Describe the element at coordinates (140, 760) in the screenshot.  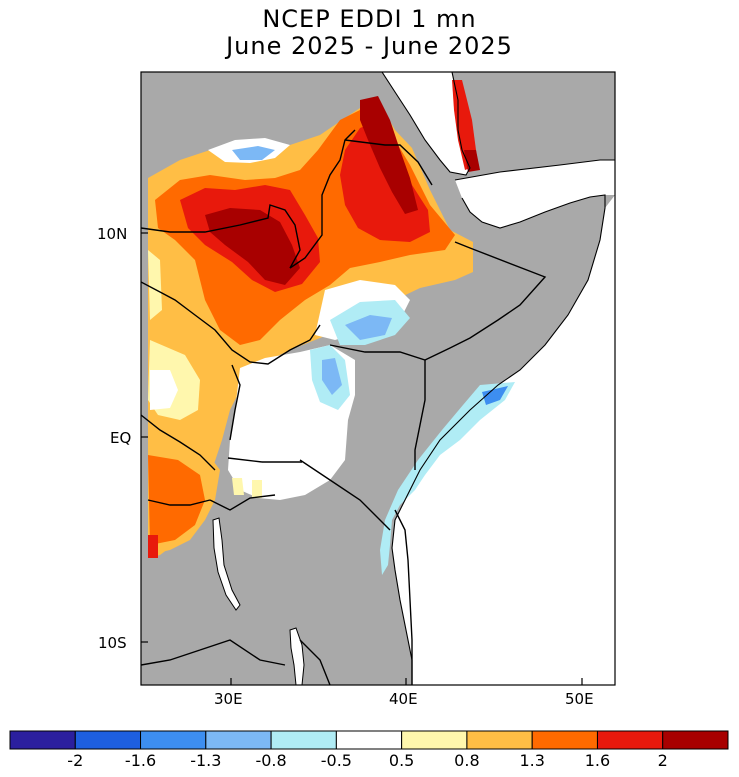
I see `colorbar-label: -1.6` at that location.